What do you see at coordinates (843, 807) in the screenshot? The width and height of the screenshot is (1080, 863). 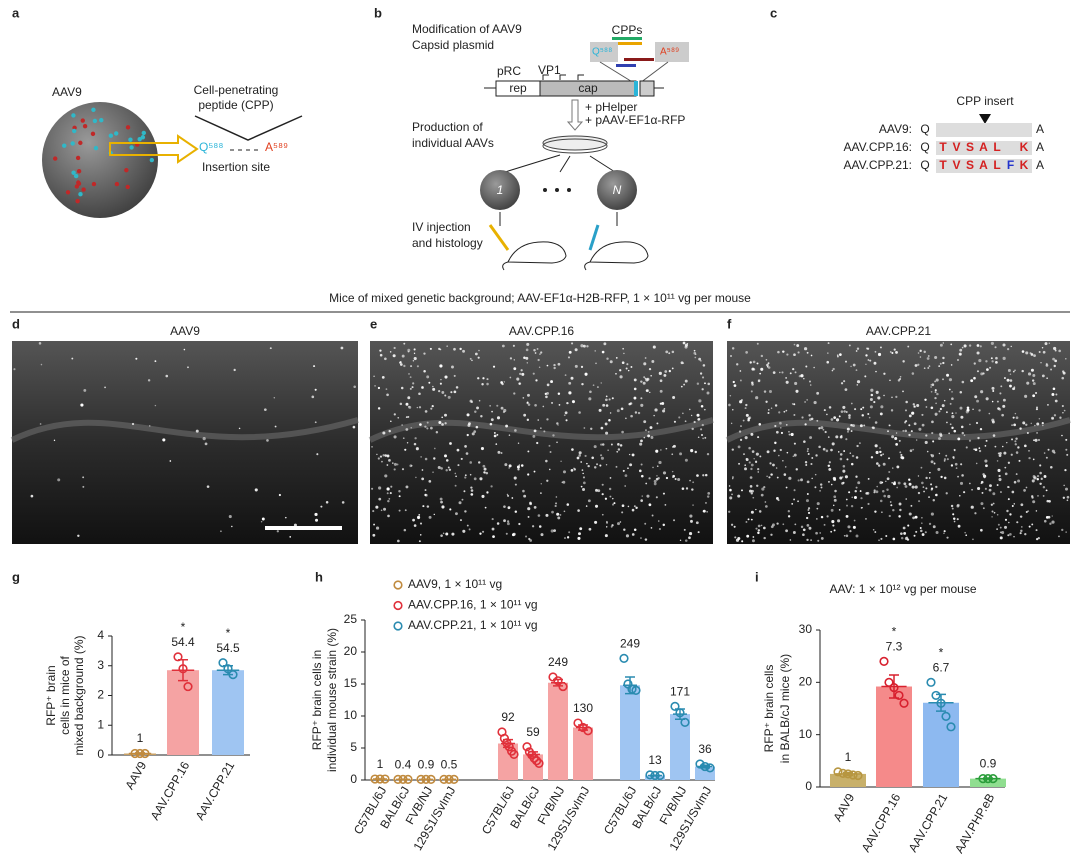 I see `x-tick-label: AAV9` at bounding box center [843, 807].